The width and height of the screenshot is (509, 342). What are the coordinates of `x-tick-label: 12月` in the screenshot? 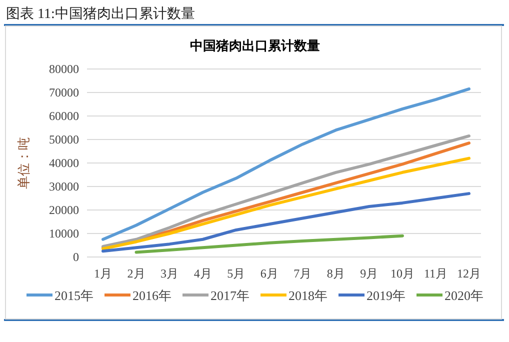 It's located at (469, 273).